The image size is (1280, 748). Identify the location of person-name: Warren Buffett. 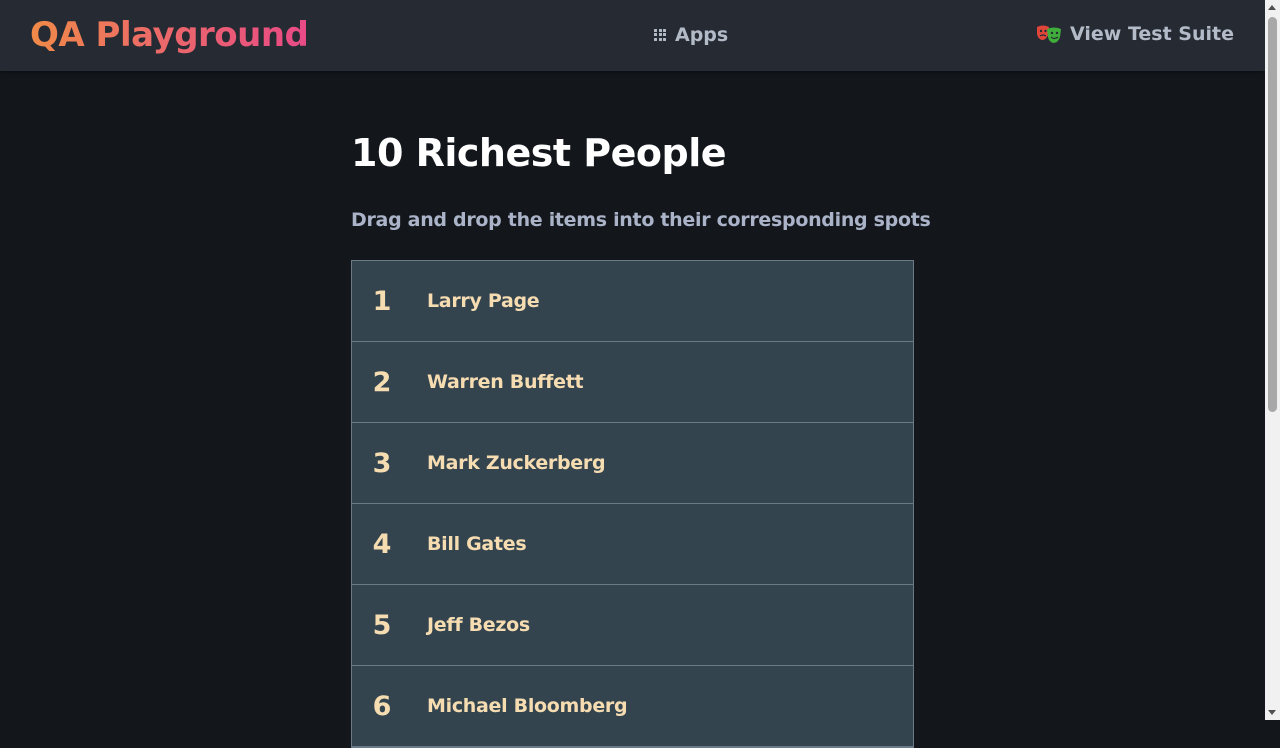
(505, 382).